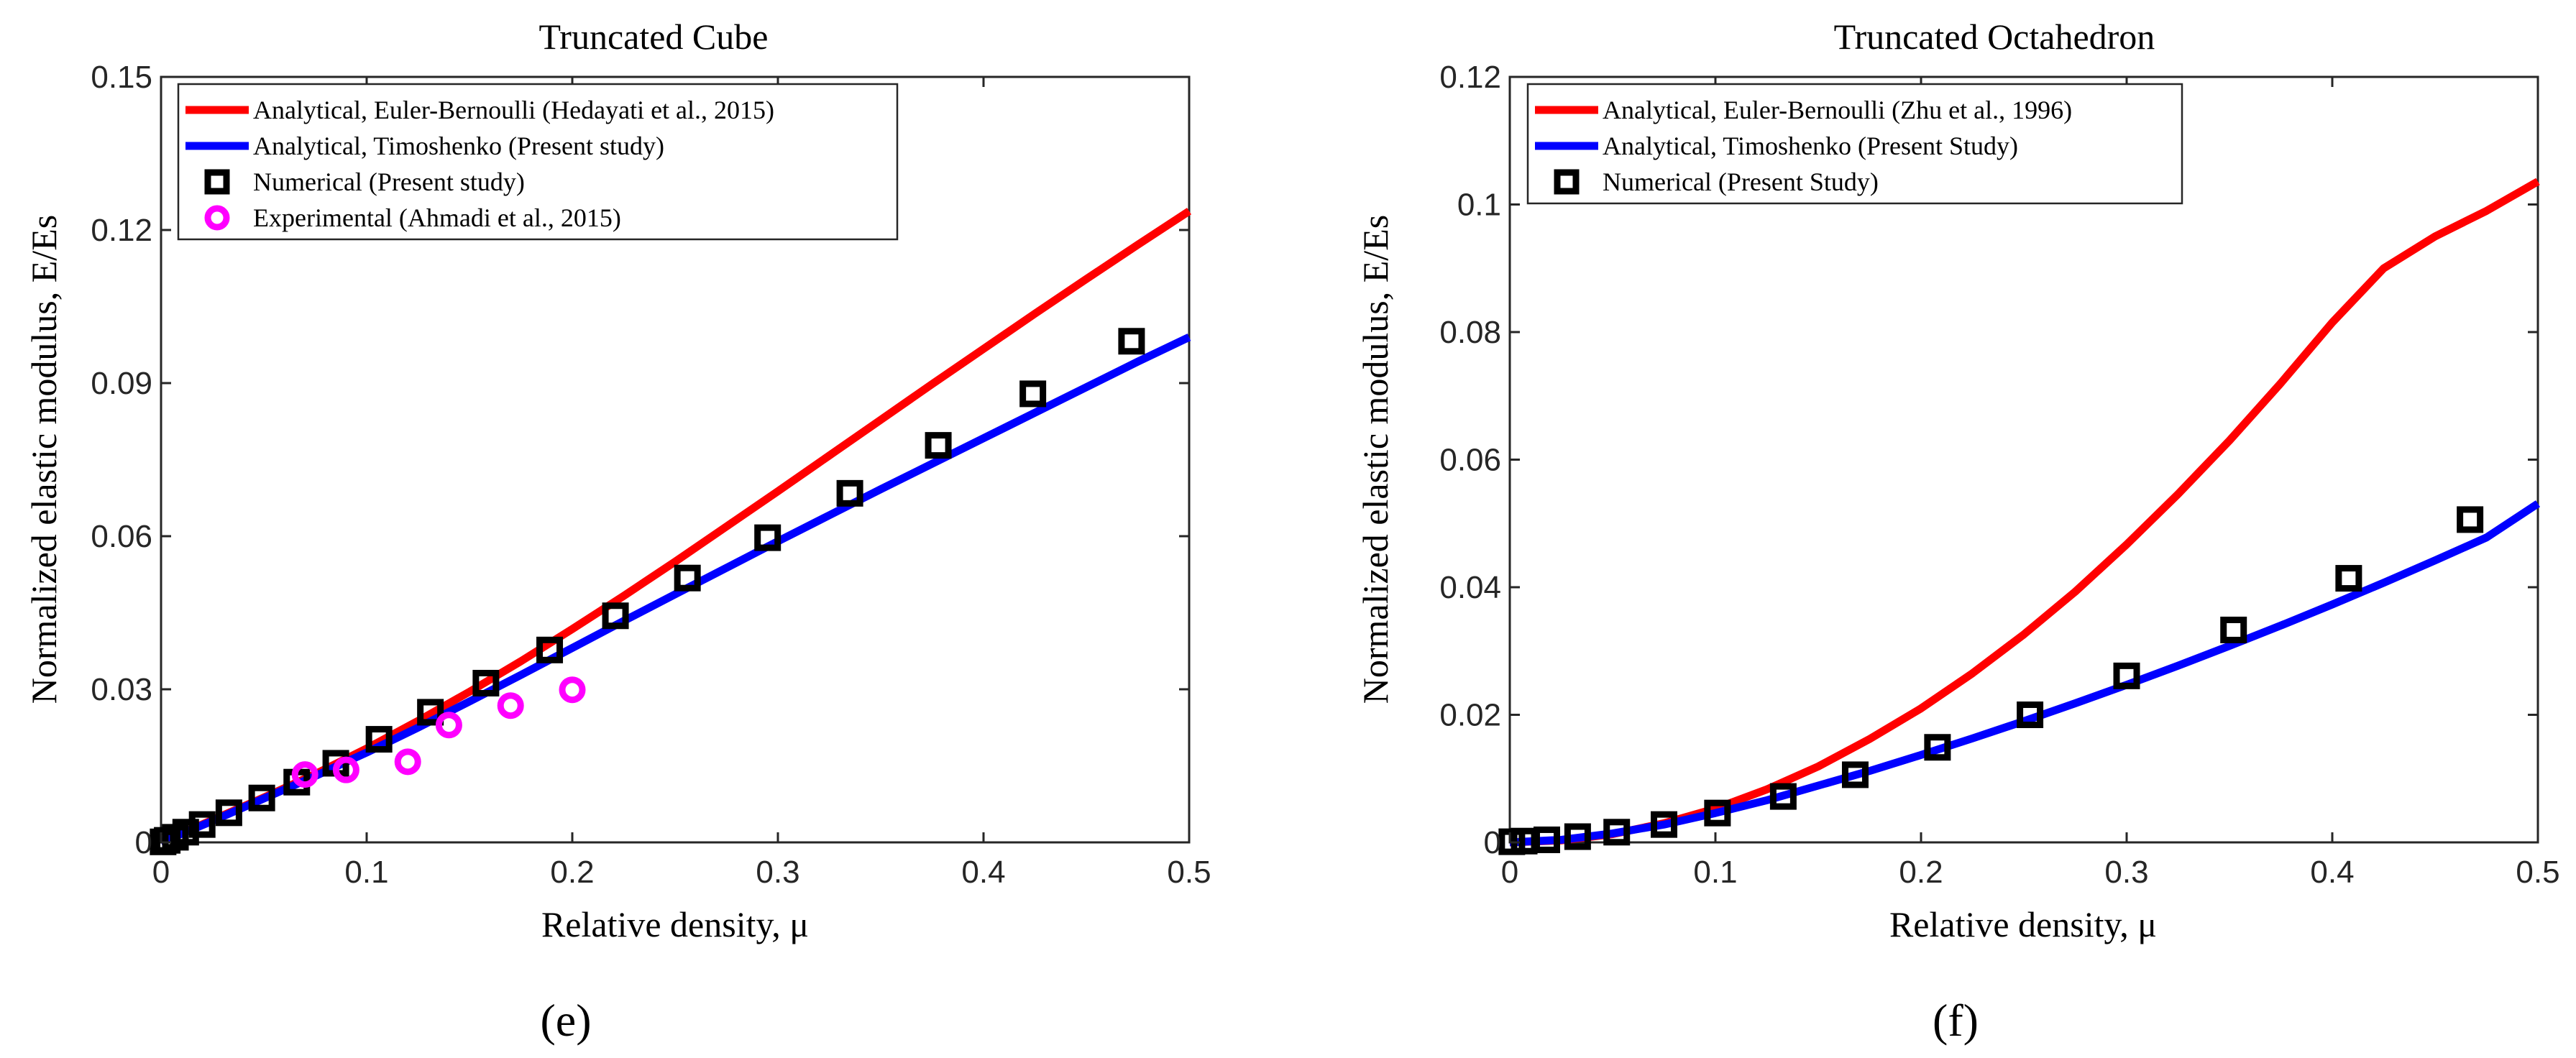  Describe the element at coordinates (121, 77) in the screenshot. I see `y-tick-label: 0.15` at that location.